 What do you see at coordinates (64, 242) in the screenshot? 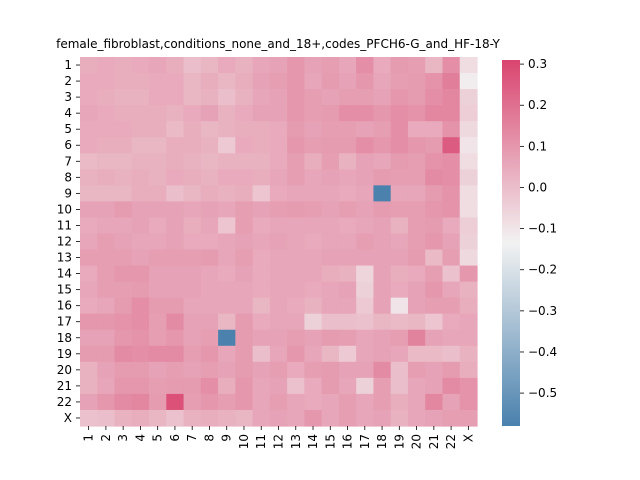
I see `row-tick-label: 12` at bounding box center [64, 242].